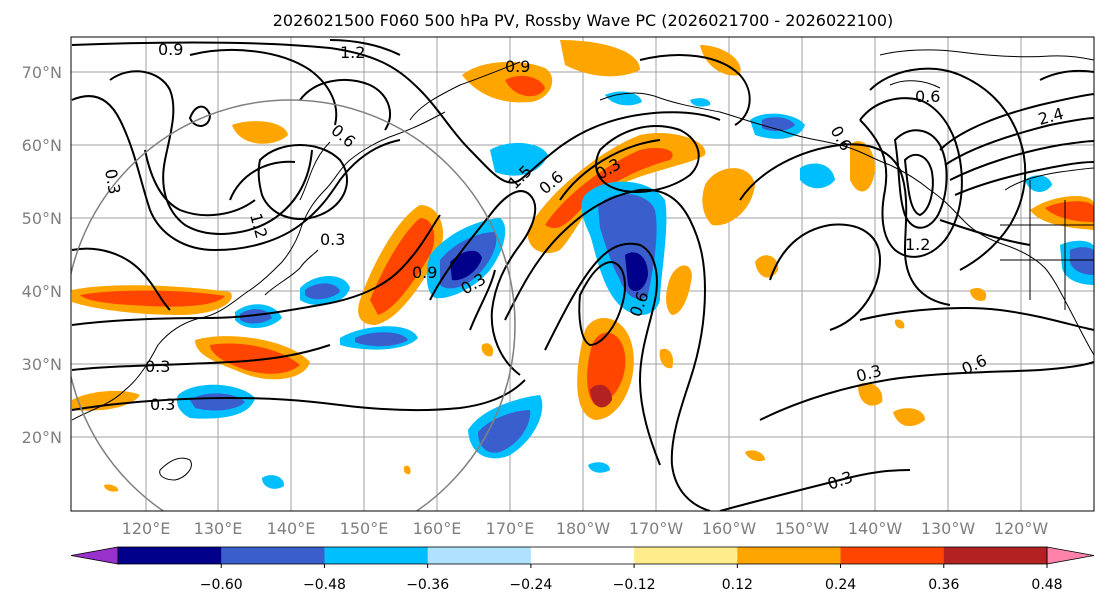  I want to click on lon-label: 160°W, so click(729, 528).